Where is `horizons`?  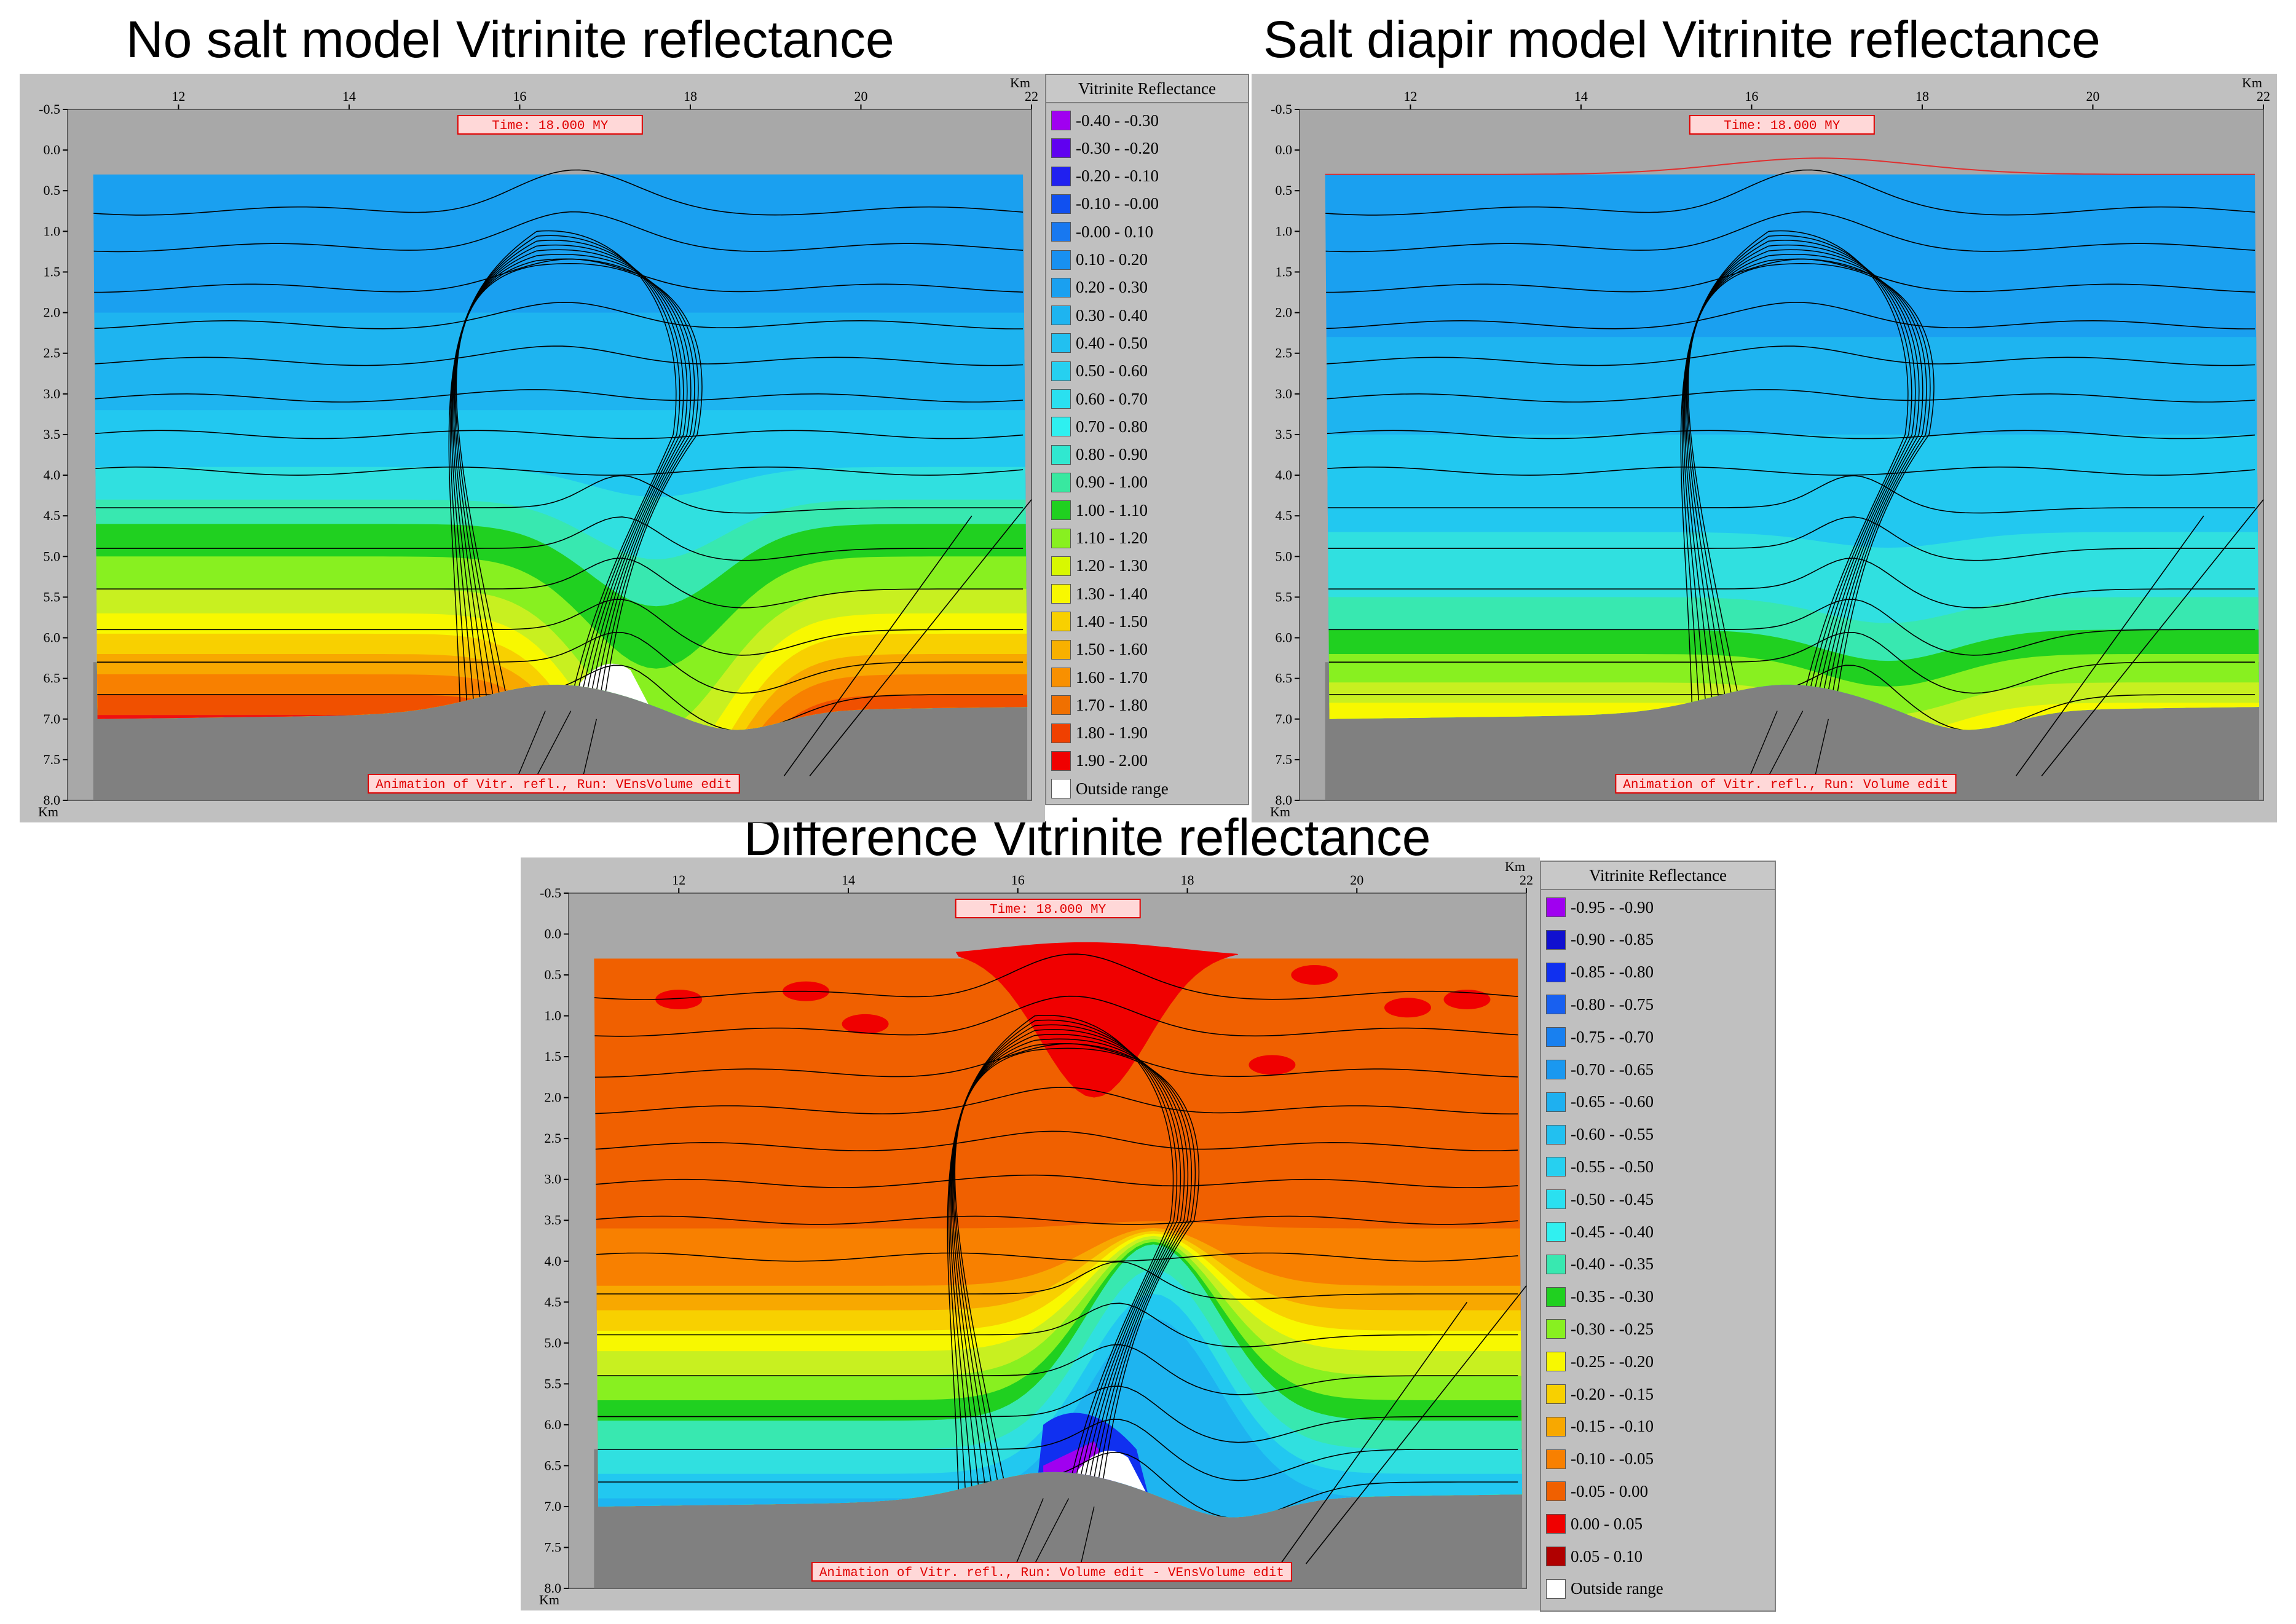 horizons is located at coordinates (1790, 449).